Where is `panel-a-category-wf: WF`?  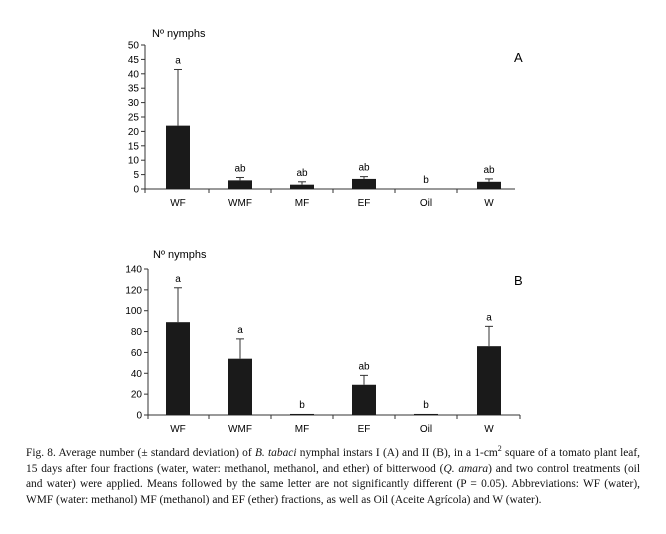
panel-a-category-wf: WF is located at coordinates (178, 203).